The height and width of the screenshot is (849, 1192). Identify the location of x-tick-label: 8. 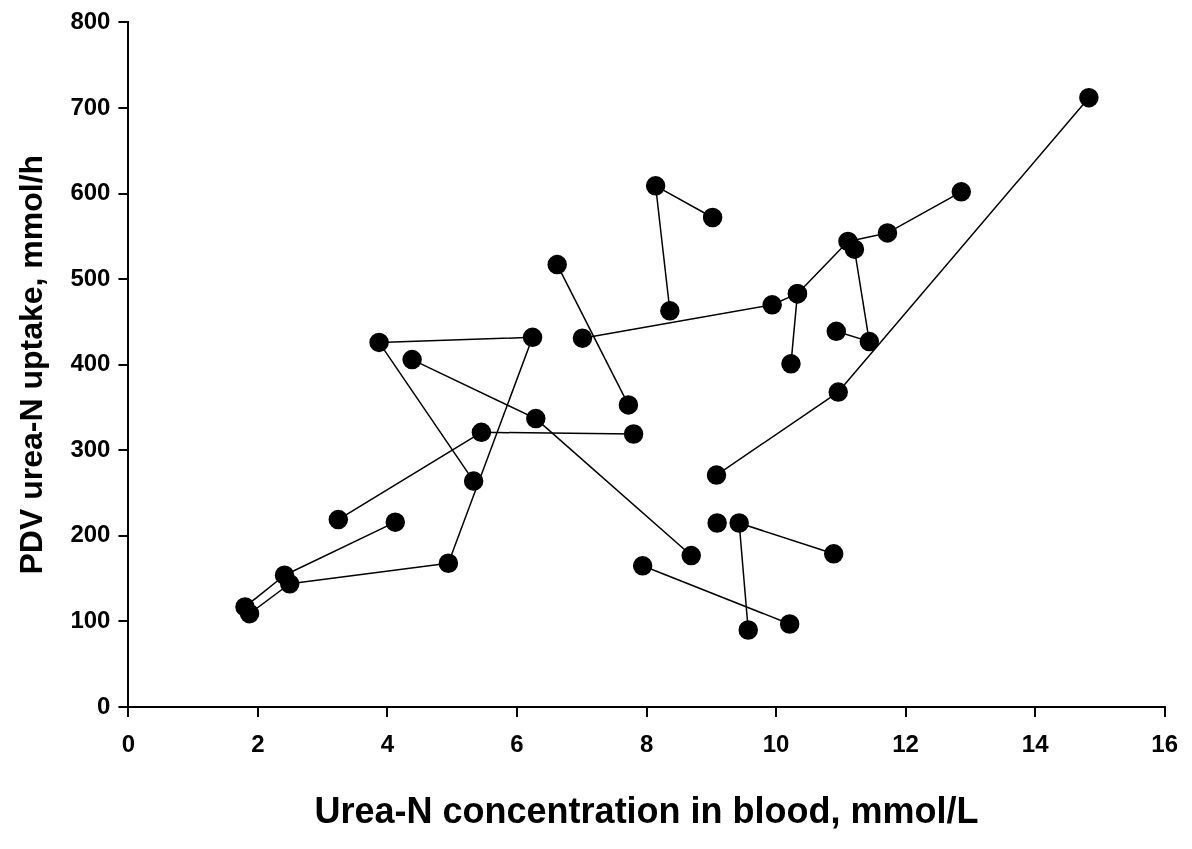
(646, 744).